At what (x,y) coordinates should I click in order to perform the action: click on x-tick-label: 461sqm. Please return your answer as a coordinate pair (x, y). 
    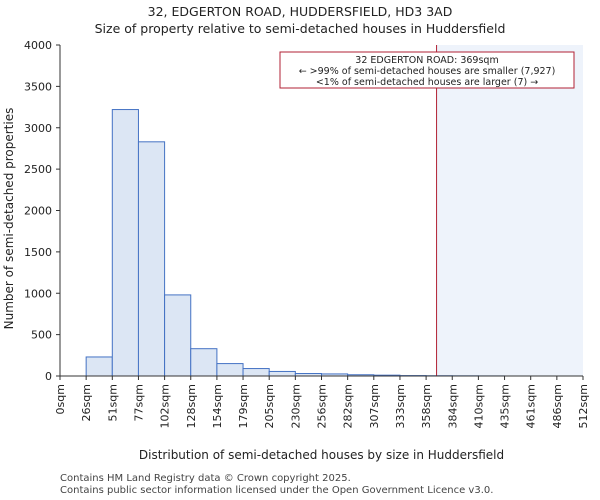
    Looking at the image, I should click on (531, 406).